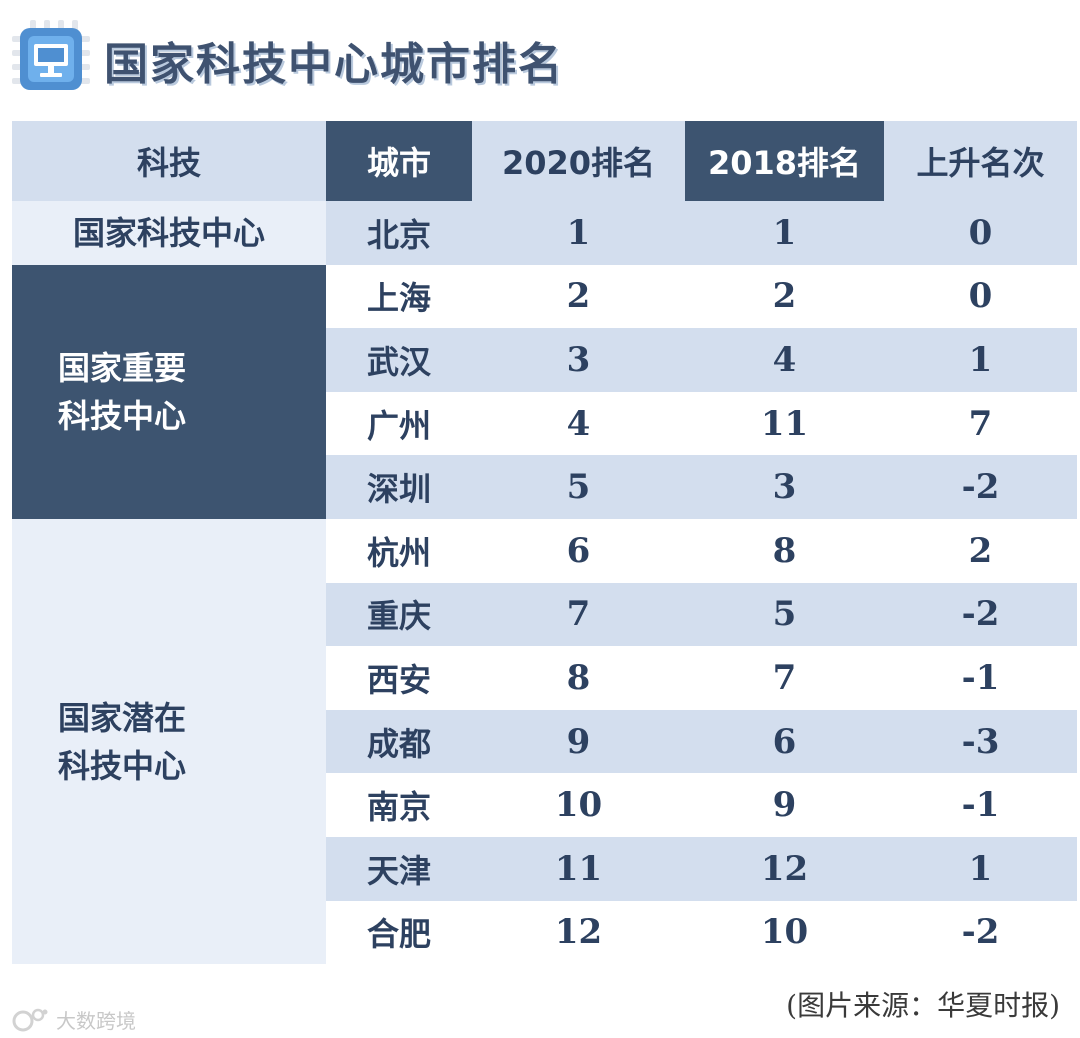  I want to click on rank-2018-cell: 6, so click(784, 741).